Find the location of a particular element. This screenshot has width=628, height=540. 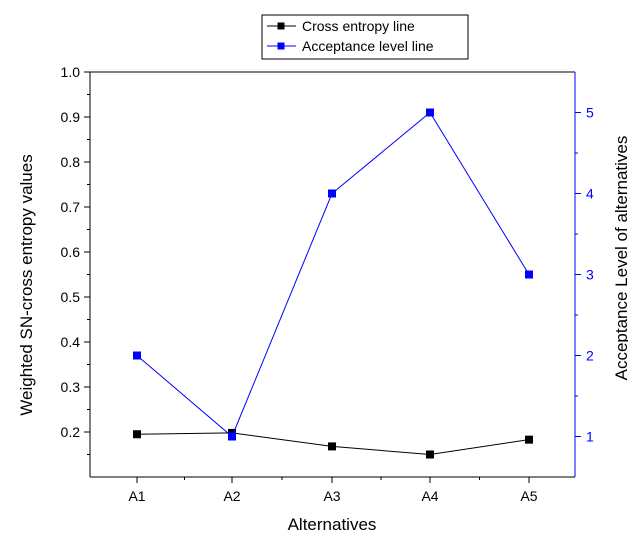

x-tick-label: A5 is located at coordinates (528, 496).